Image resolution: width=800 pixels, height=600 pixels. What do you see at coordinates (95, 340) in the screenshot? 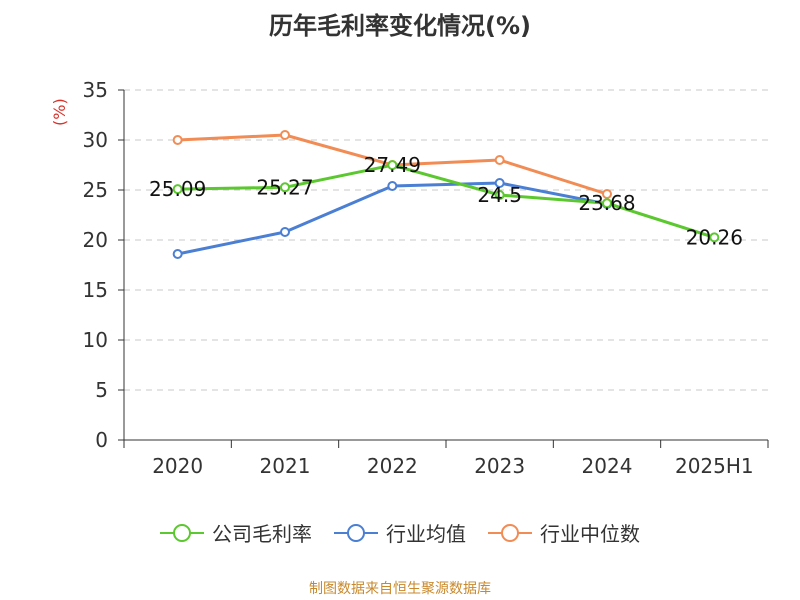
I see `y-tick-label: 10` at bounding box center [95, 340].